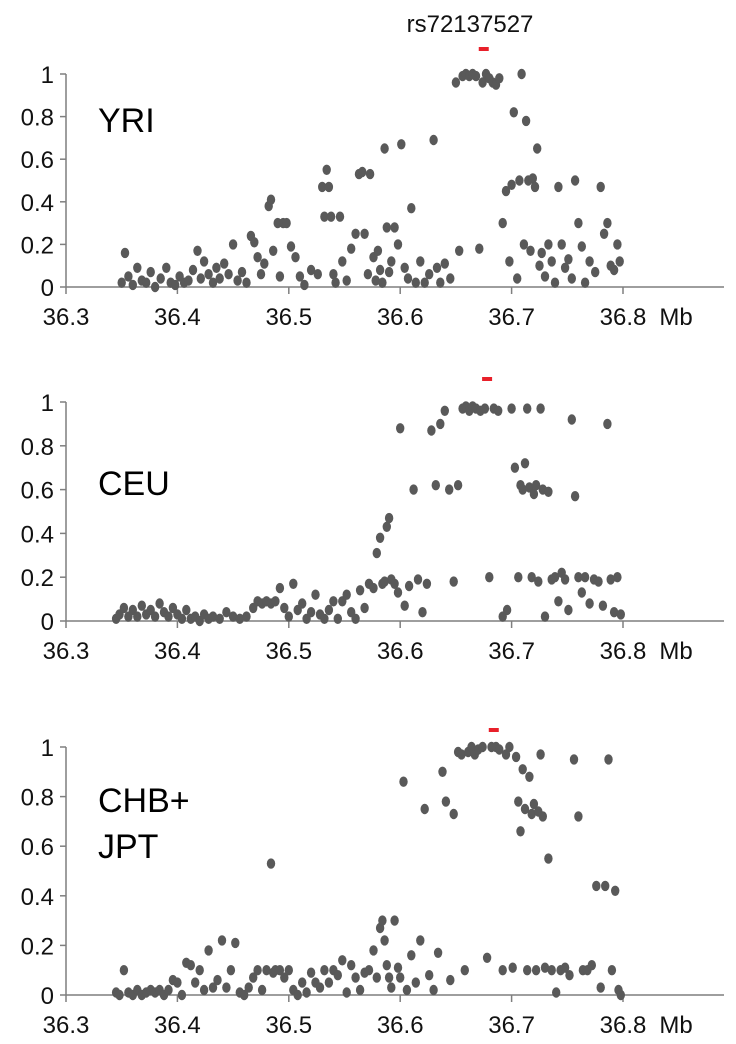 This screenshot has width=736, height=1044. What do you see at coordinates (511, 1025) in the screenshot?
I see `x-tick-label: 36.7` at bounding box center [511, 1025].